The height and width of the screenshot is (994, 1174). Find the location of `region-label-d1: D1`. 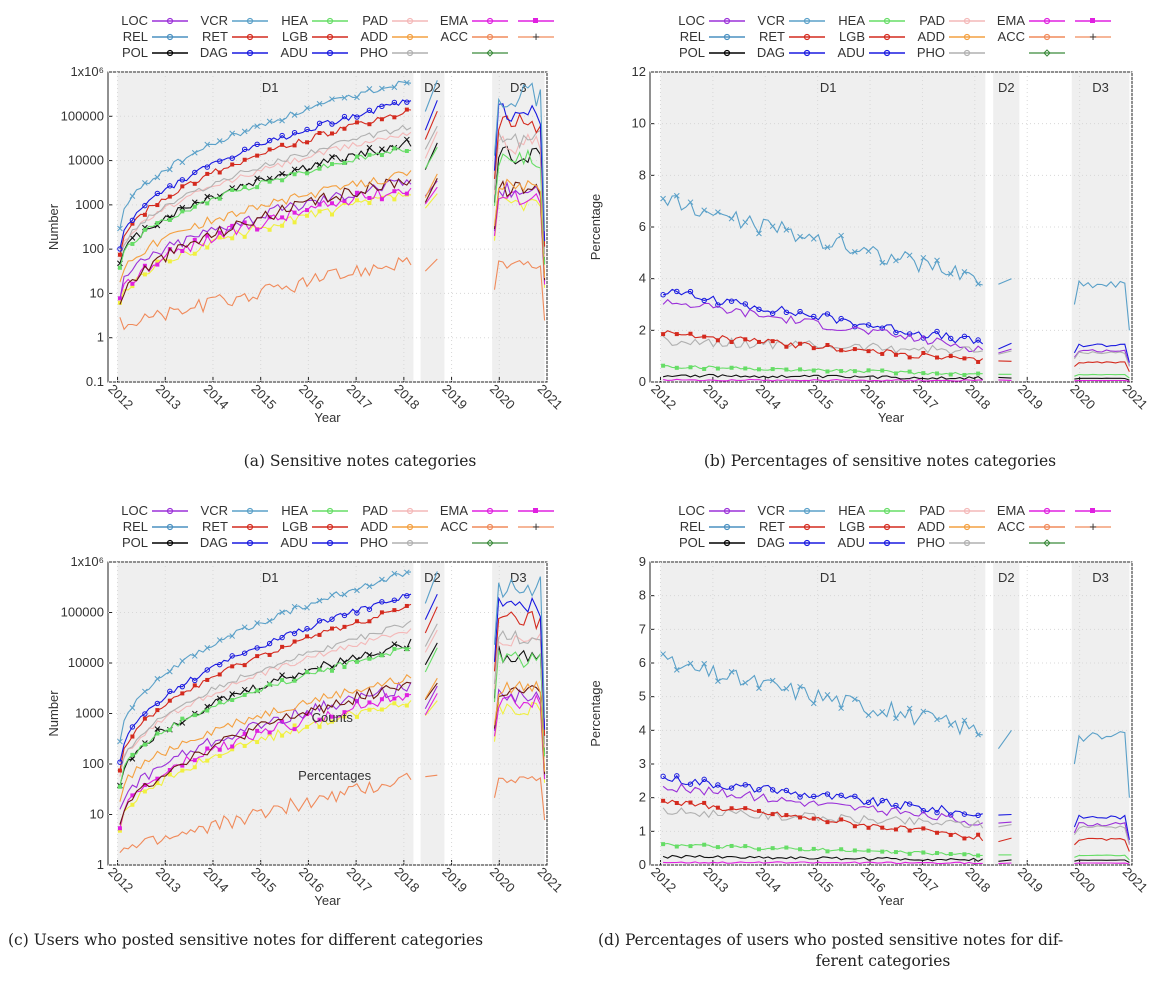

region-label-d1: D1 is located at coordinates (270, 87).